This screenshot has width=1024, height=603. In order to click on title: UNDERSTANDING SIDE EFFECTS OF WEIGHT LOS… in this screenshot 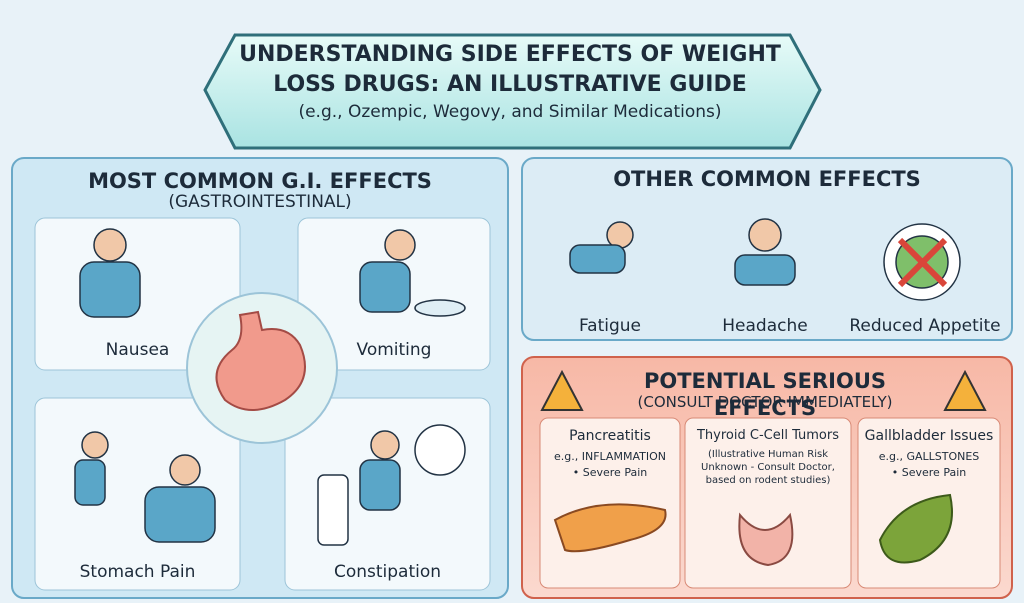, I will do `click(510, 69)`.